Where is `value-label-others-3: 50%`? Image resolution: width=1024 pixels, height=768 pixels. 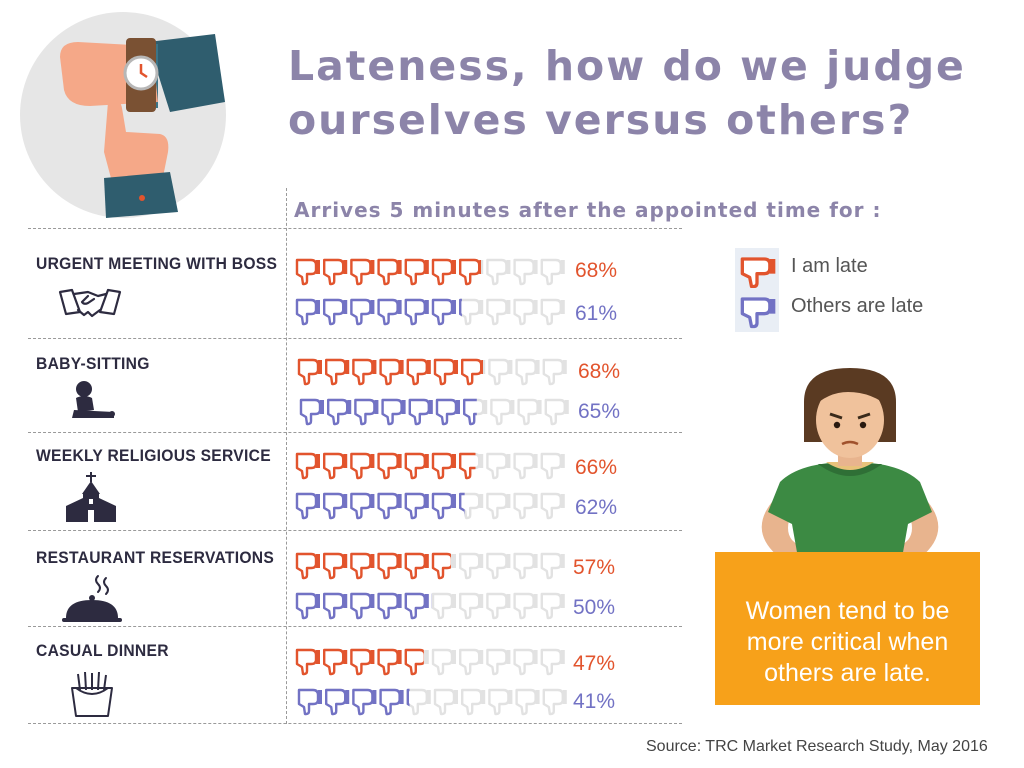
value-label-others-3: 50% is located at coordinates (594, 607).